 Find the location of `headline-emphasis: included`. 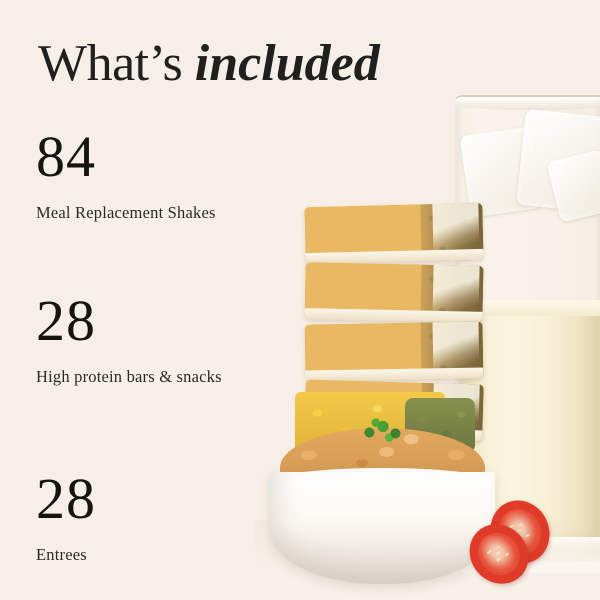

headline-emphasis: included is located at coordinates (287, 63).